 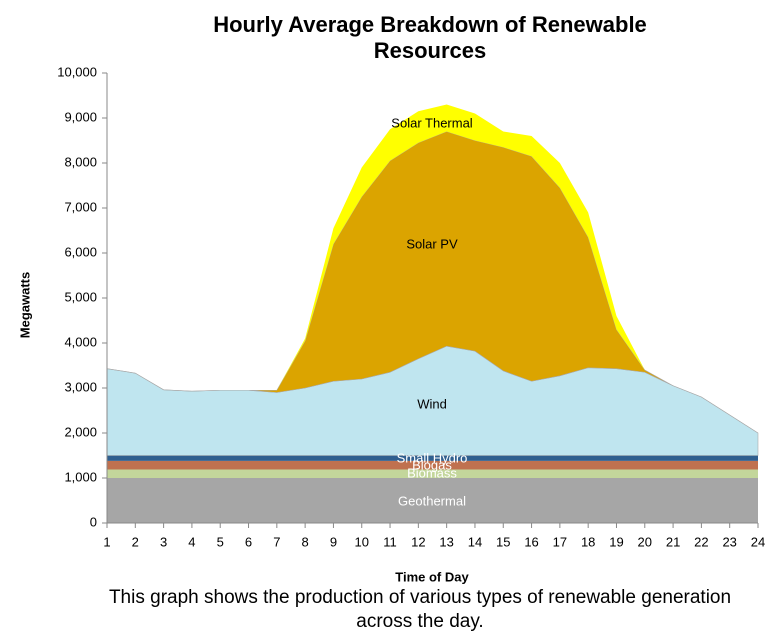 What do you see at coordinates (191, 541) in the screenshot?
I see `x-tick-label: 4` at bounding box center [191, 541].